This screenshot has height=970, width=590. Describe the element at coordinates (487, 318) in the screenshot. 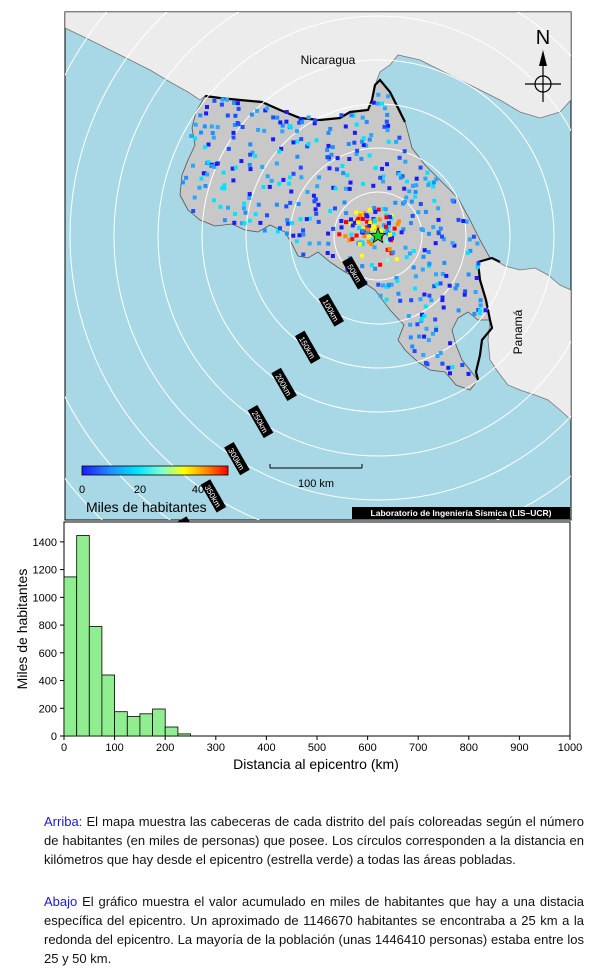

I see `border-south` at that location.